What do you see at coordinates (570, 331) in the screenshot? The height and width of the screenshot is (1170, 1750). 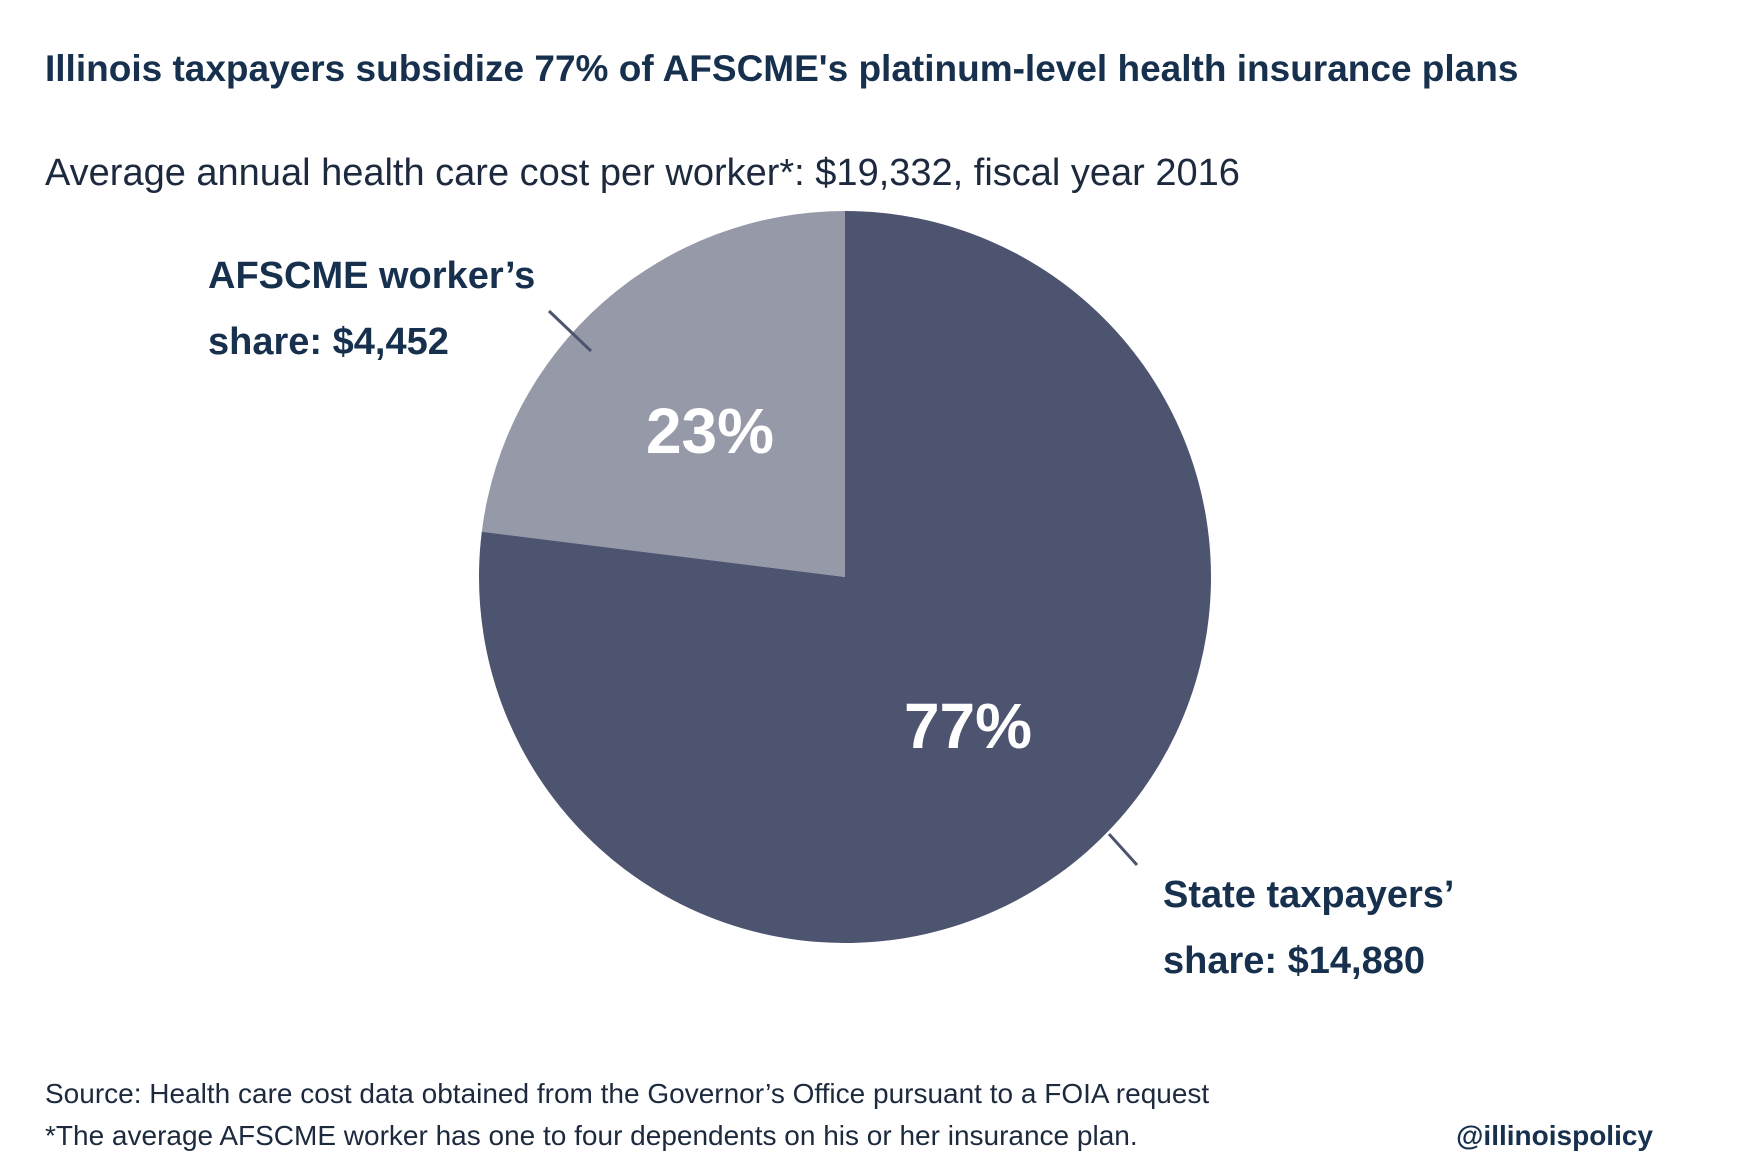 I see `leader-line-worker` at bounding box center [570, 331].